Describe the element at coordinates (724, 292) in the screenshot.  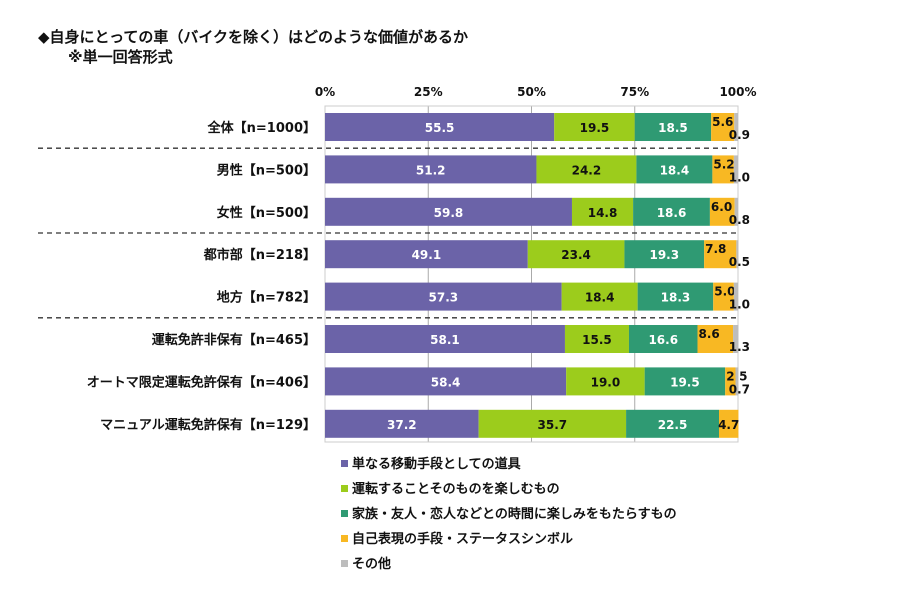
I see `data-label: 5.0` at that location.